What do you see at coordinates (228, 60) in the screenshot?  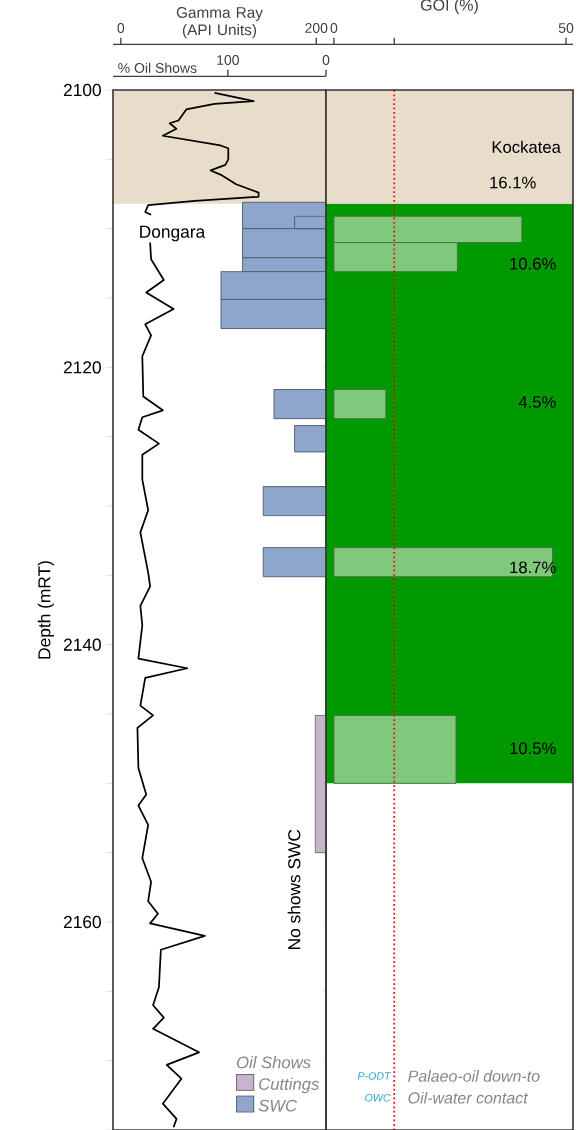 I see `x2-tick-label: 100` at bounding box center [228, 60].